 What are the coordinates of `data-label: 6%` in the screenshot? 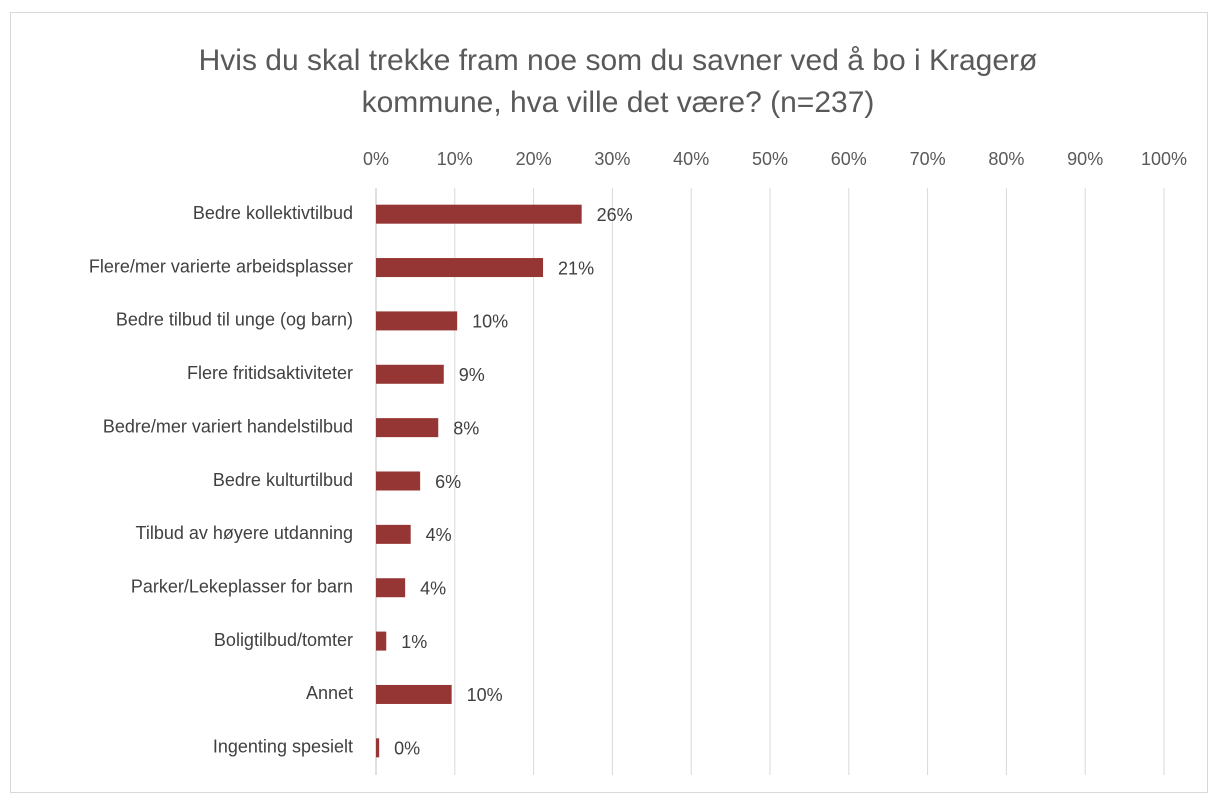 It's located at (448, 482).